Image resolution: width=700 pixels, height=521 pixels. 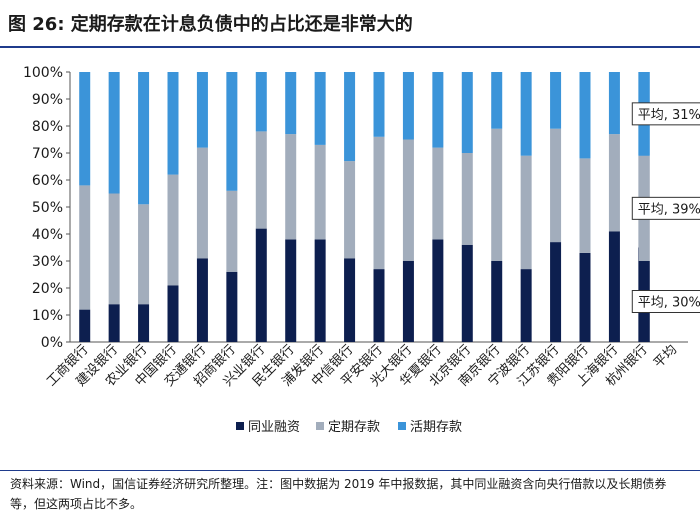 What do you see at coordinates (47, 181) in the screenshot?
I see `y-tick-label: 60%` at bounding box center [47, 181].